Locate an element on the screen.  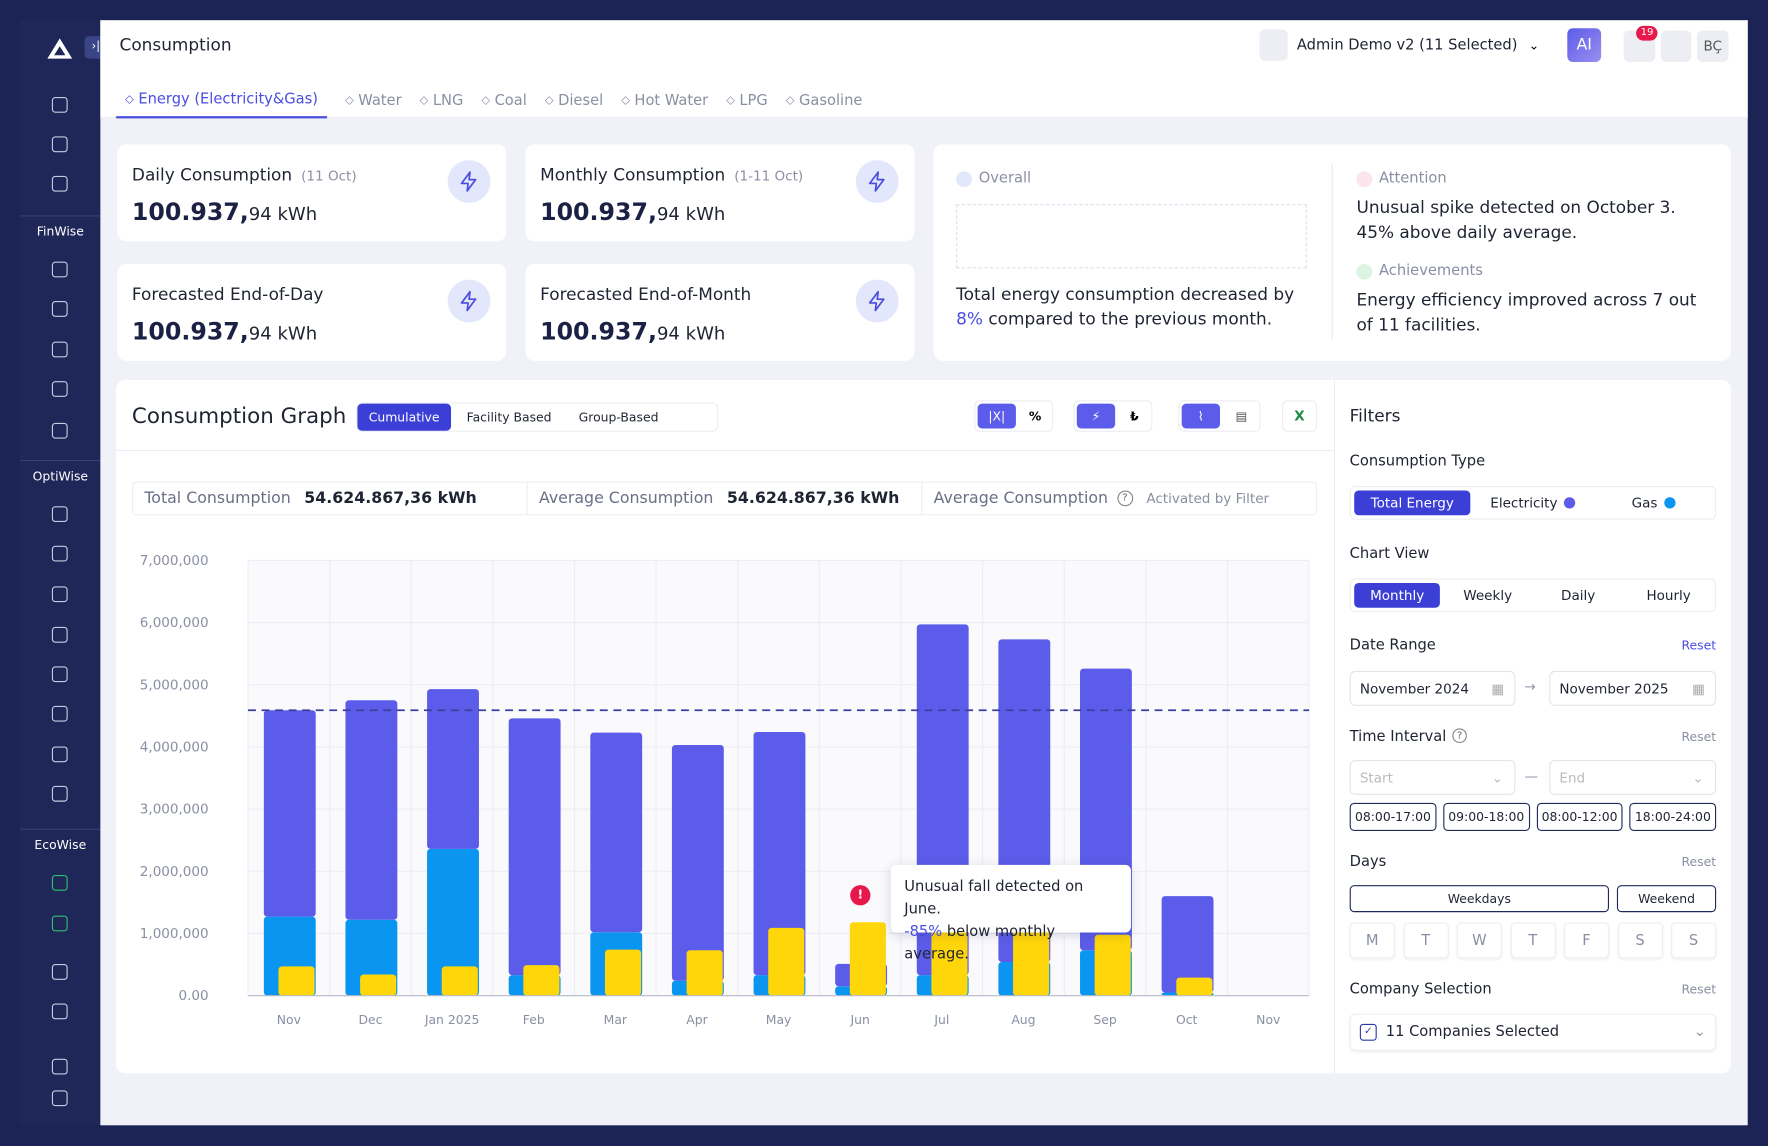
alert-marker: ! is located at coordinates (860, 895).